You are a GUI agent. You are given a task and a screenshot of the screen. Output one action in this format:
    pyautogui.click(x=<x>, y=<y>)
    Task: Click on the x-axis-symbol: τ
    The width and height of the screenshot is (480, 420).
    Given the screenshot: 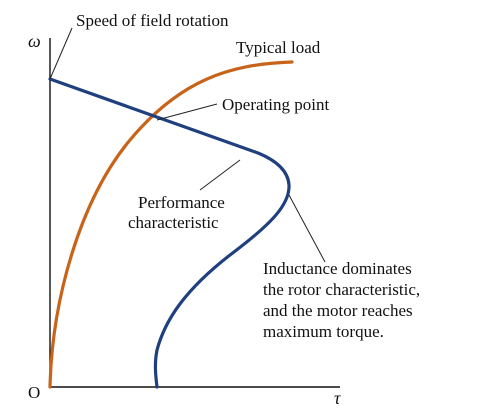 What is the action you would take?
    pyautogui.click(x=337, y=398)
    